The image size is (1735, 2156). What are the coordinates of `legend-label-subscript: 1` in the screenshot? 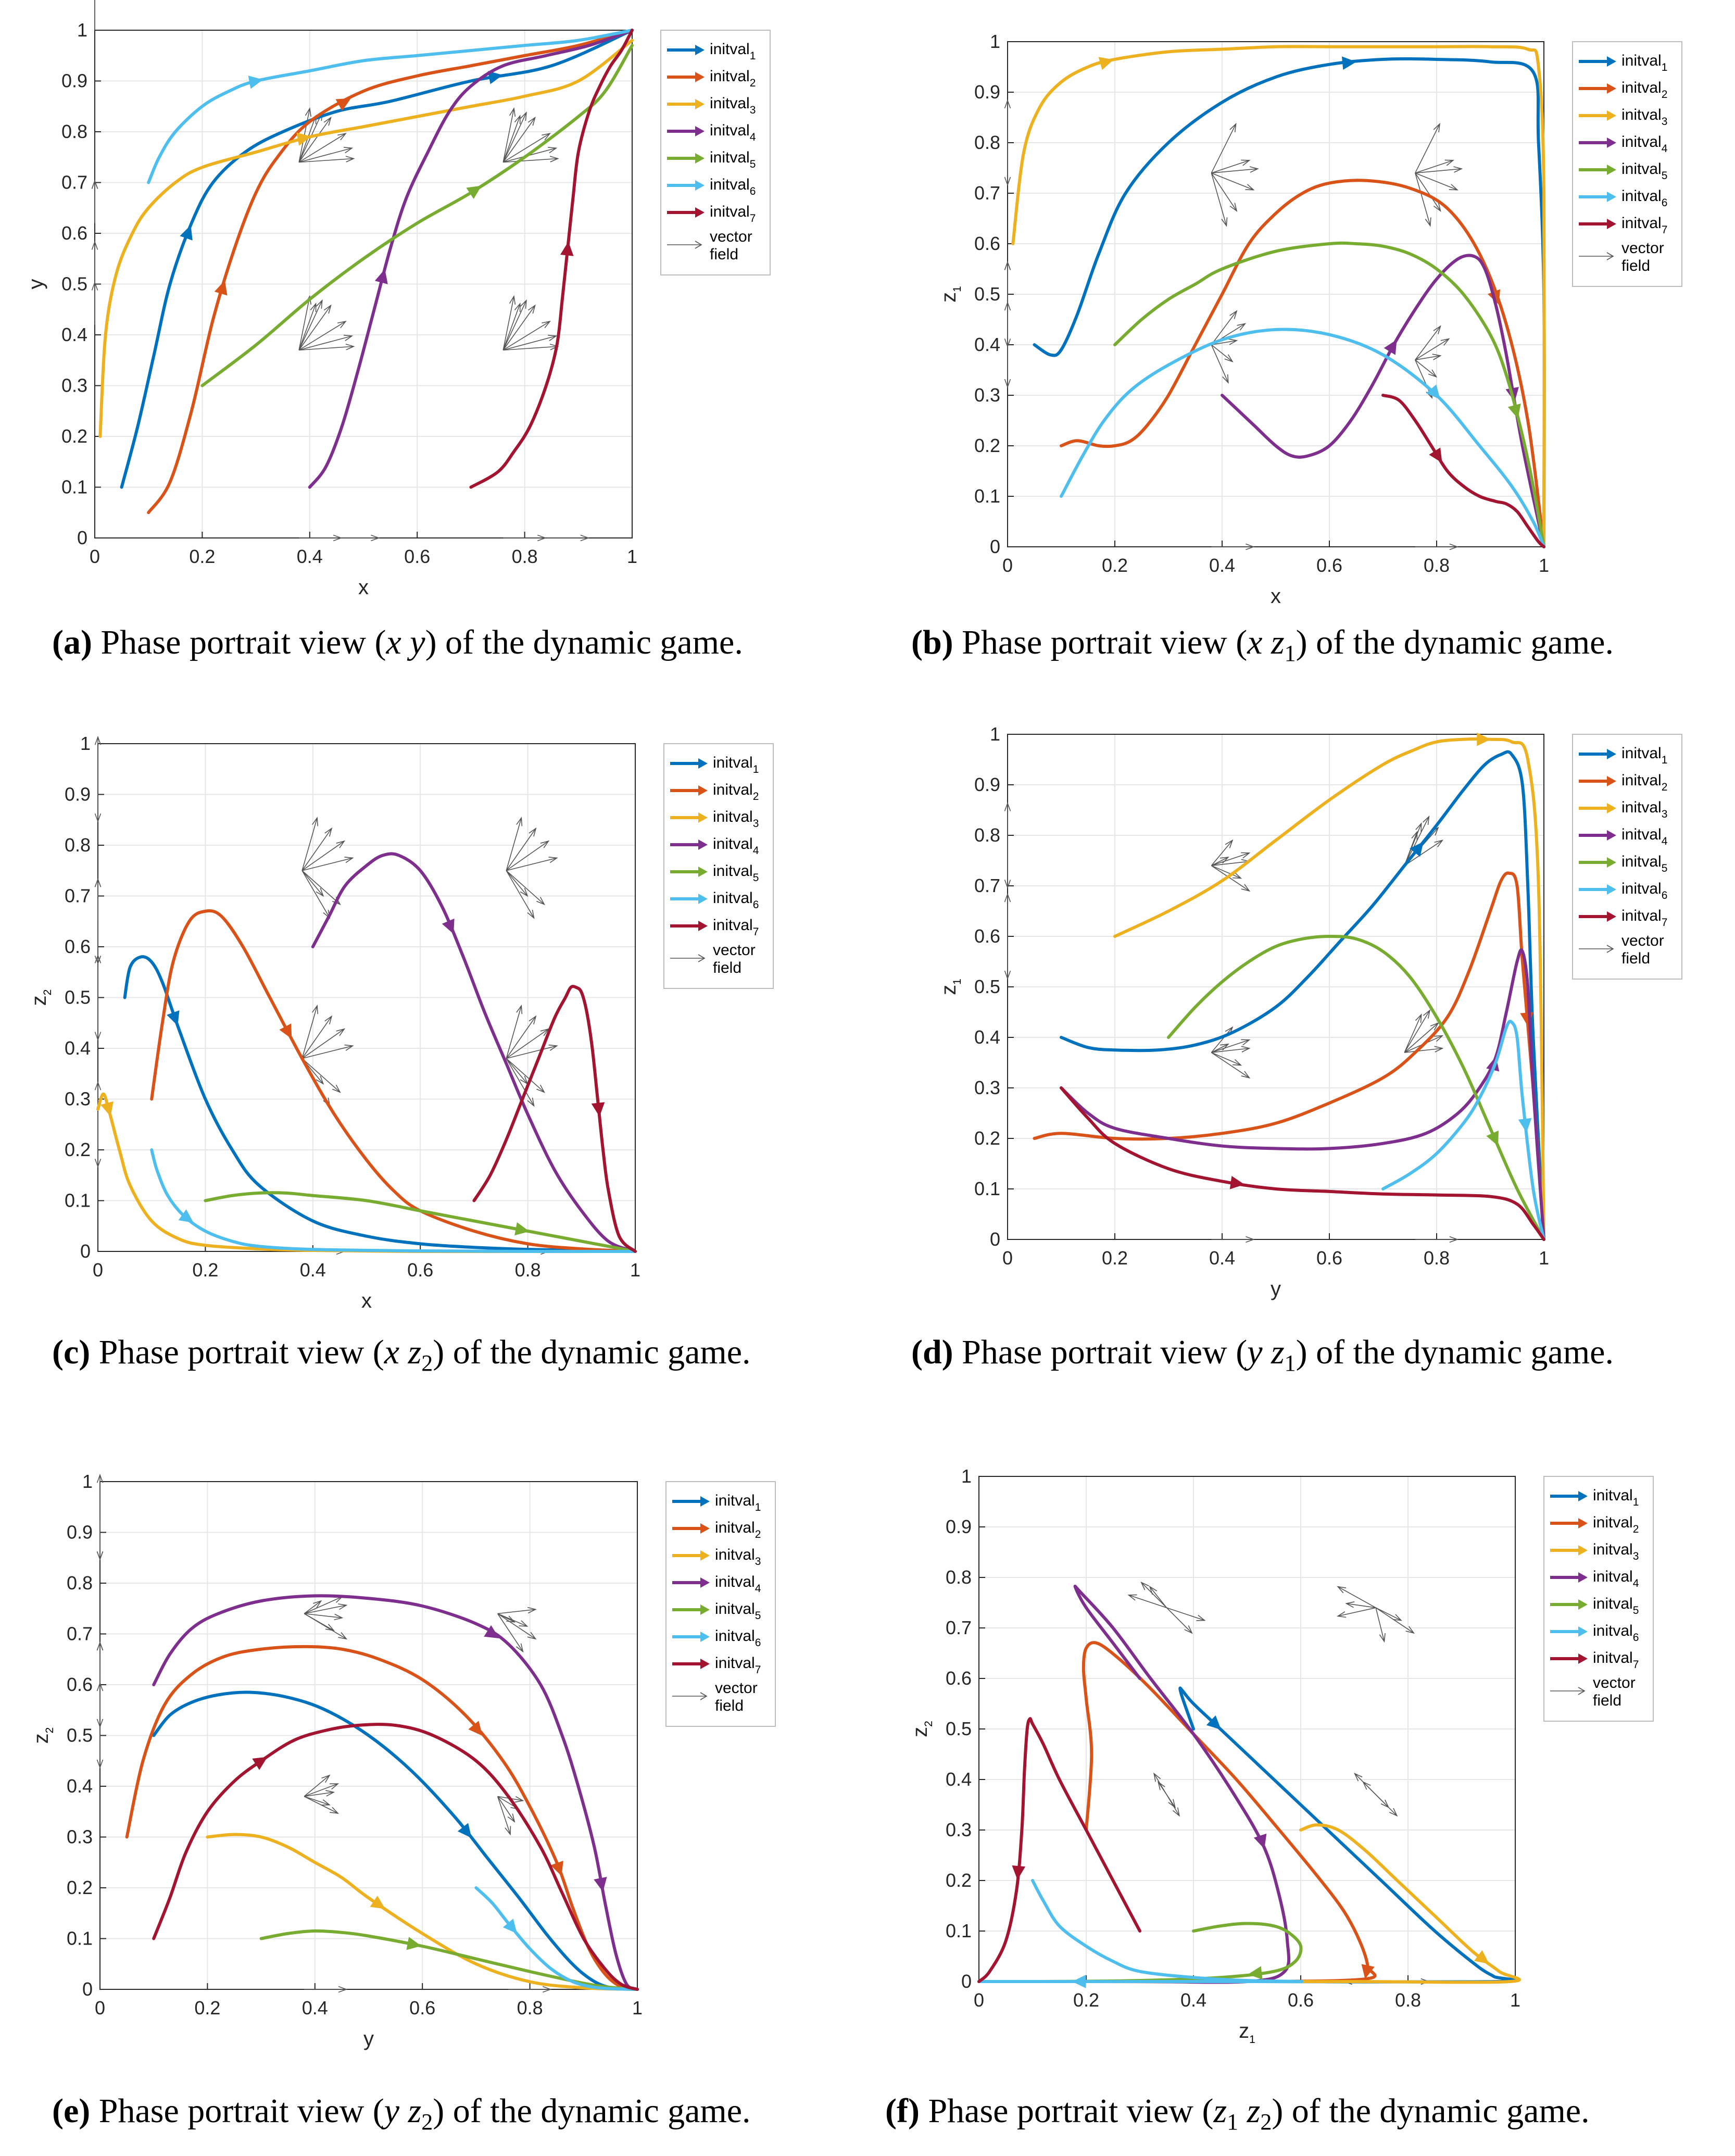 It's located at (753, 56).